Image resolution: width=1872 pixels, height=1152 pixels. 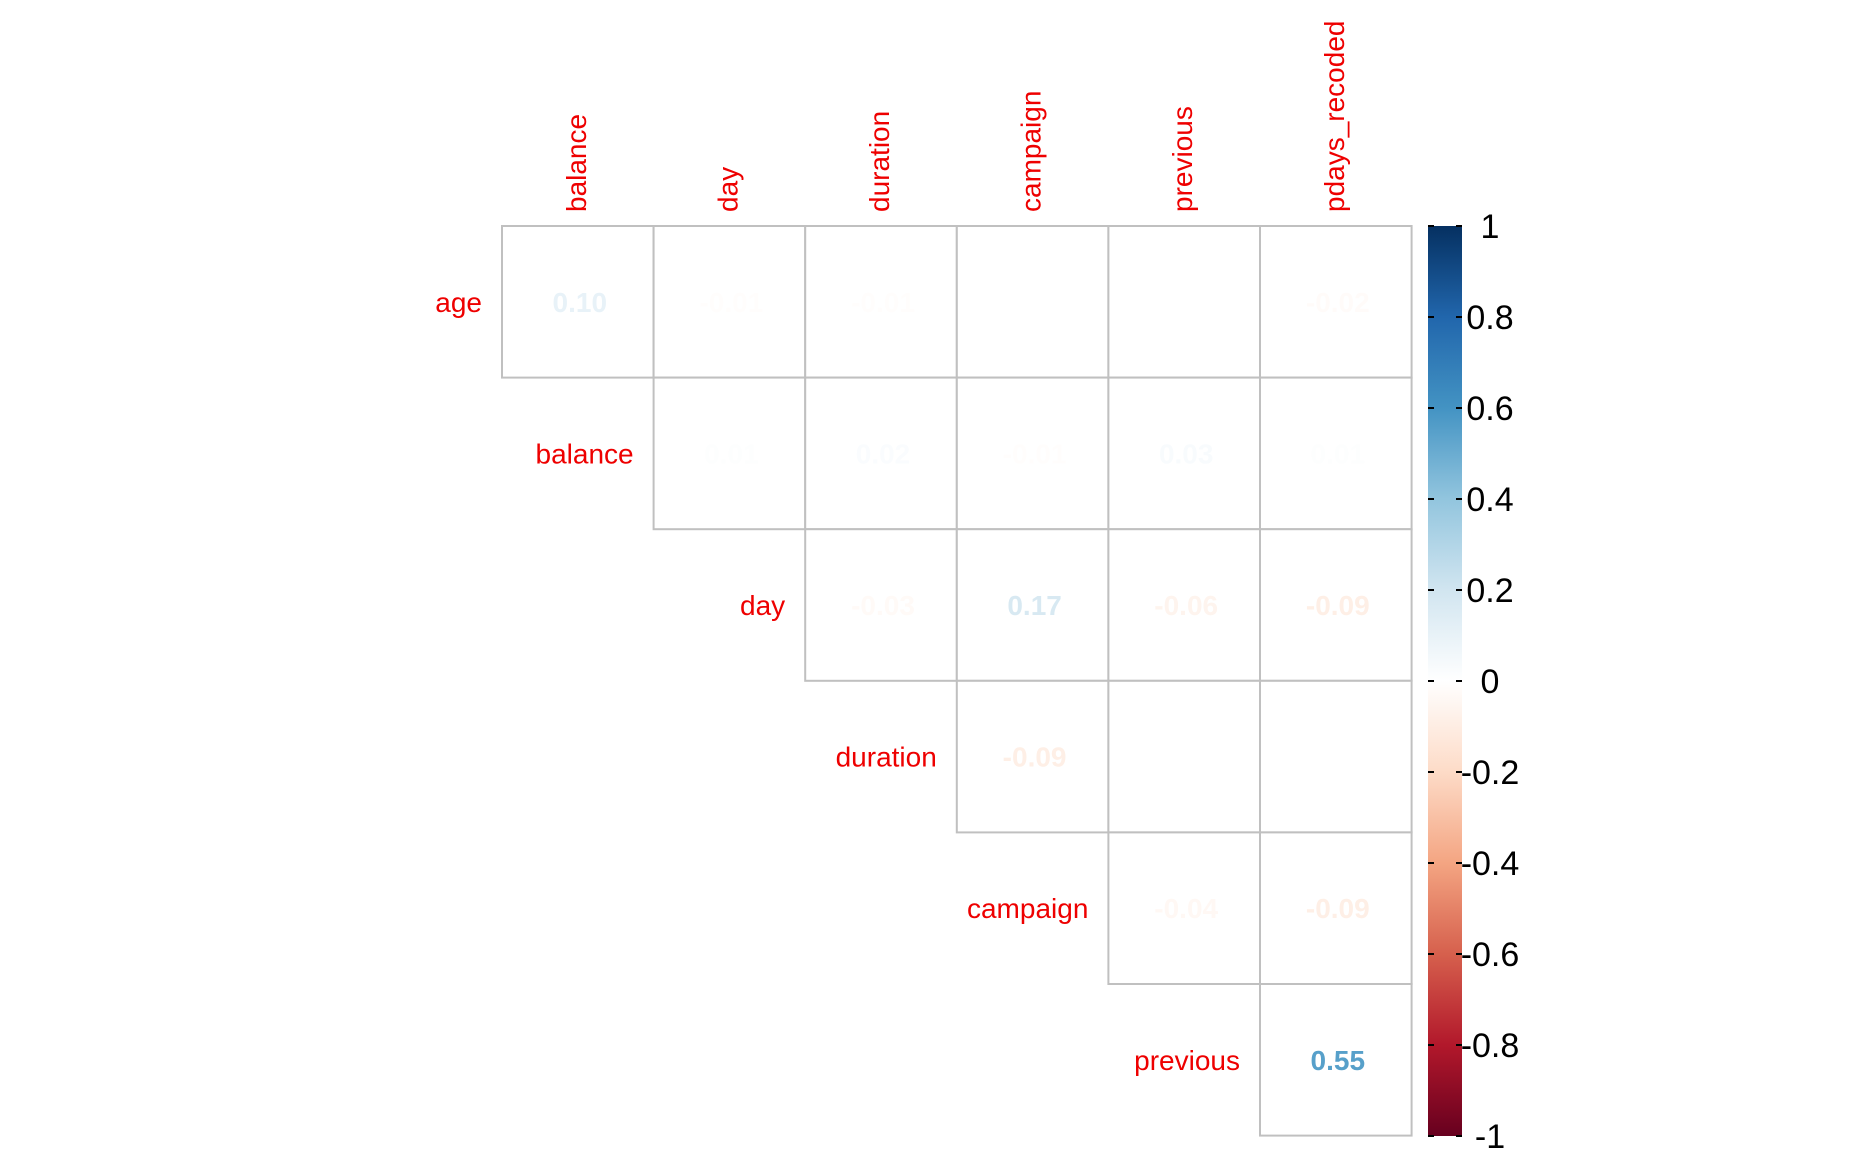 I want to click on cell-value-label: -0.04, so click(x=1186, y=908).